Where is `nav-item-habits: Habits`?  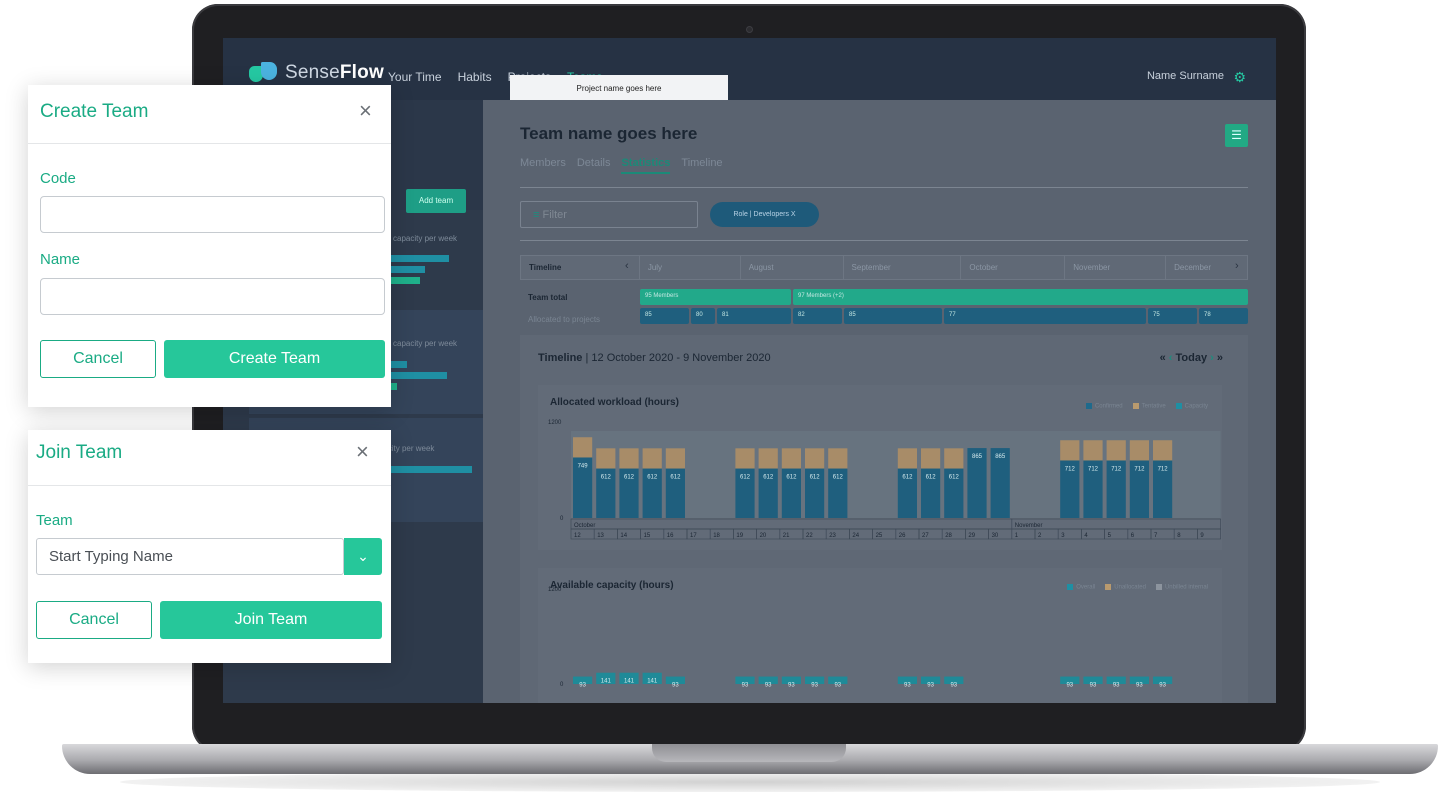 nav-item-habits: Habits is located at coordinates (474, 77).